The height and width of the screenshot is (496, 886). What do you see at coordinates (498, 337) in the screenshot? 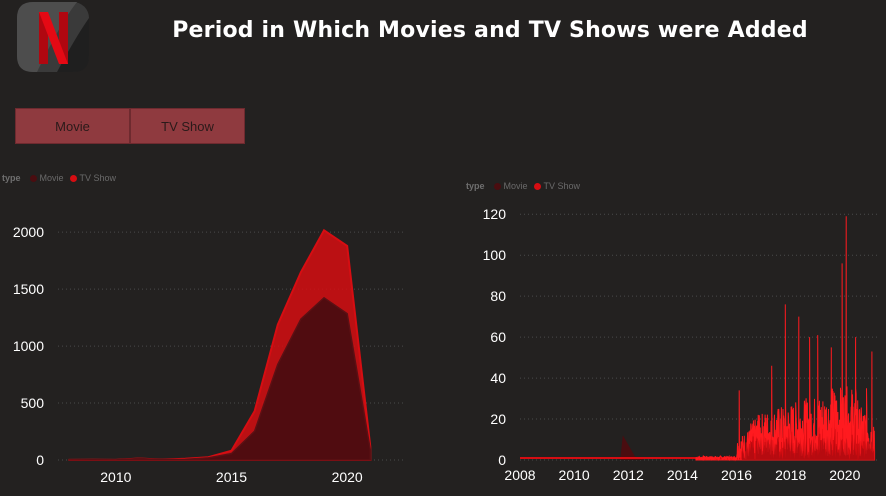
I see `y-tick-label: 60` at bounding box center [498, 337].